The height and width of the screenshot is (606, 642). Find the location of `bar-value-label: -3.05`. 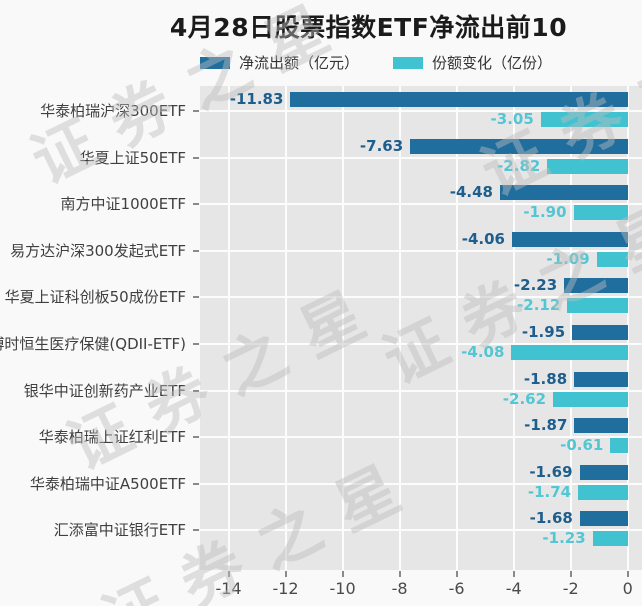

bar-value-label: -3.05 is located at coordinates (512, 119).